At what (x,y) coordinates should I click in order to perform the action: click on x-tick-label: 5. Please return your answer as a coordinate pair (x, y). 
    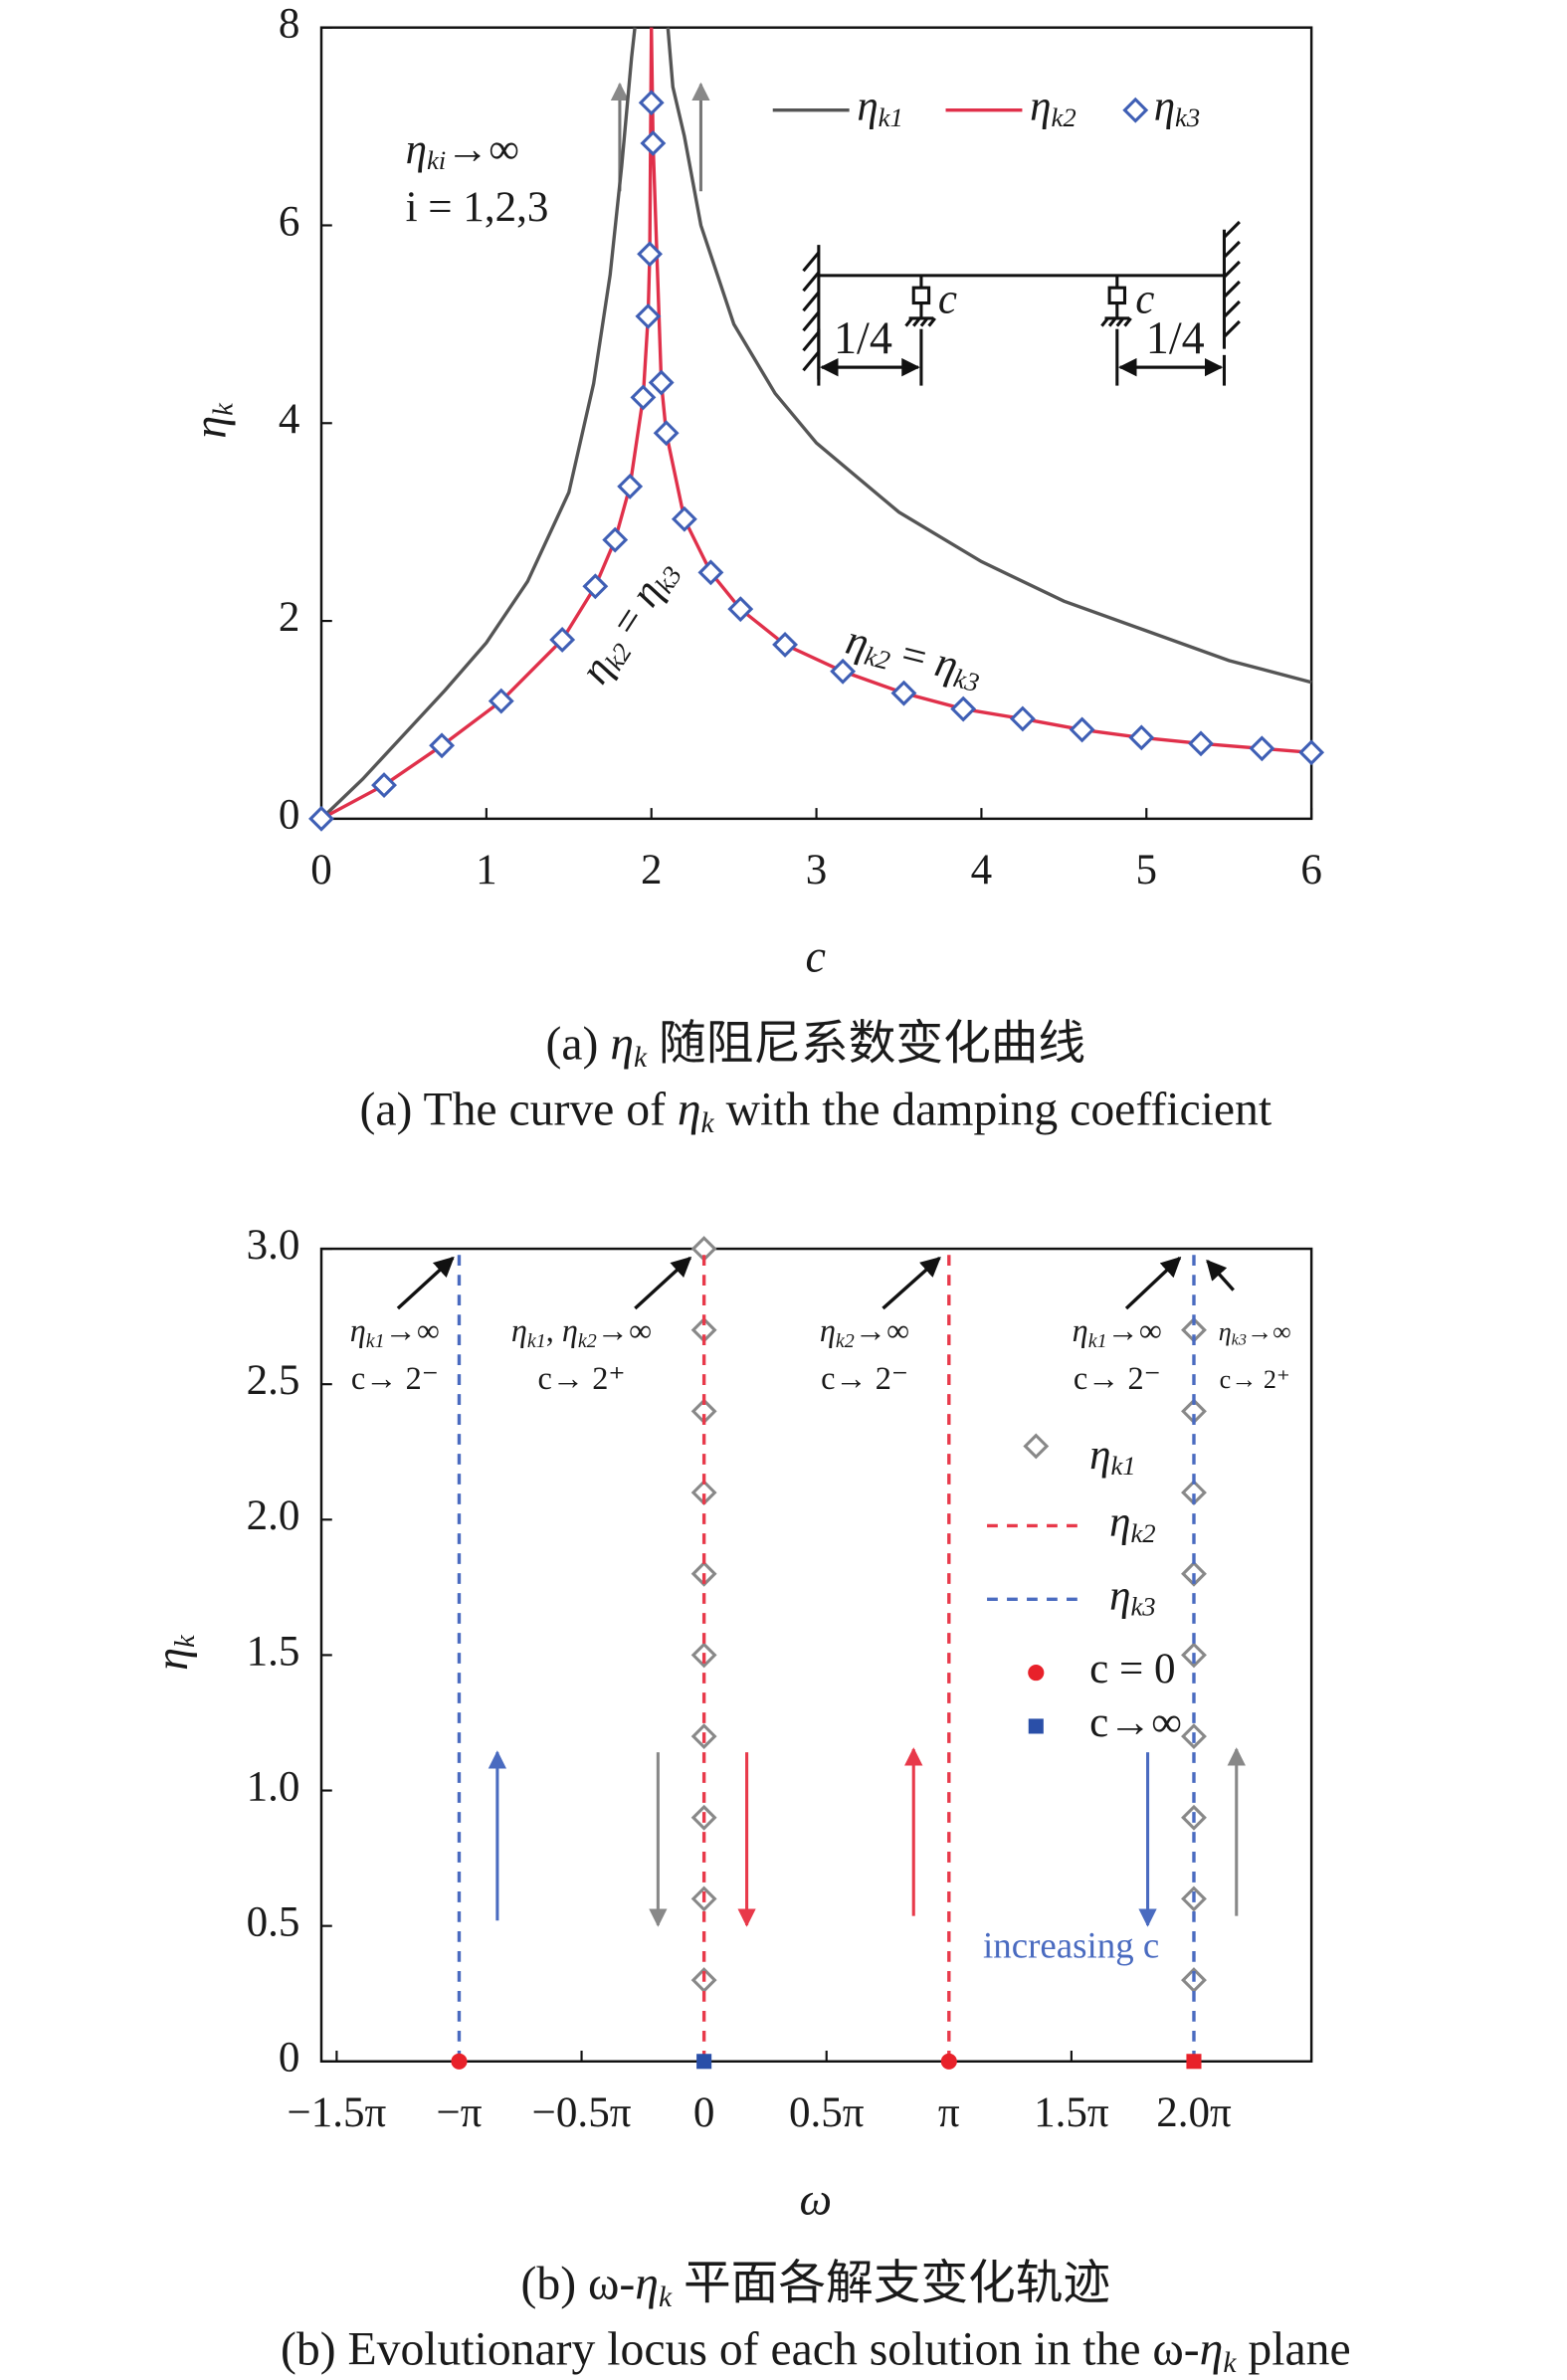
    Looking at the image, I should click on (1147, 870).